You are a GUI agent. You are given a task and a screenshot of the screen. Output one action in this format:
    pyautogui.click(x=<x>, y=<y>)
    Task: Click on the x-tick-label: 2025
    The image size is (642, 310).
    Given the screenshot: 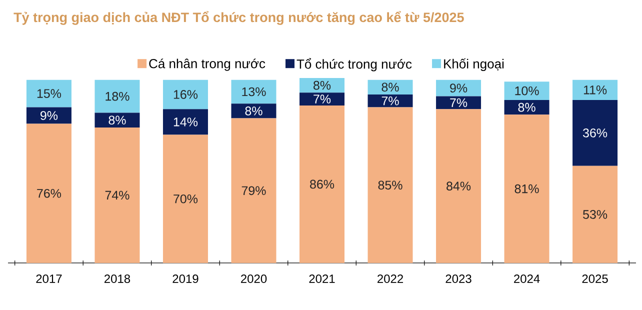 What is the action you would take?
    pyautogui.click(x=595, y=279)
    